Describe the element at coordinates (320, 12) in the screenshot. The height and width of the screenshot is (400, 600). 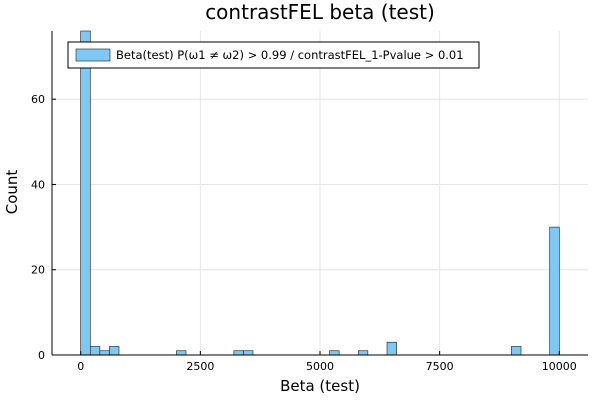
I see `chart-title: contrastFEL beta (test)` at that location.